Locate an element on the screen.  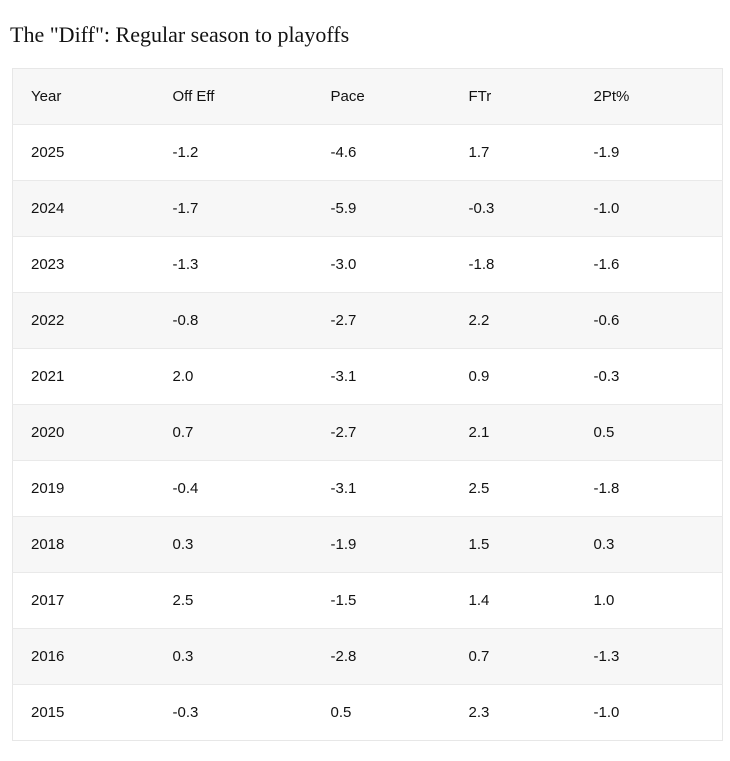
column-header-pace: Pace is located at coordinates (381, 96).